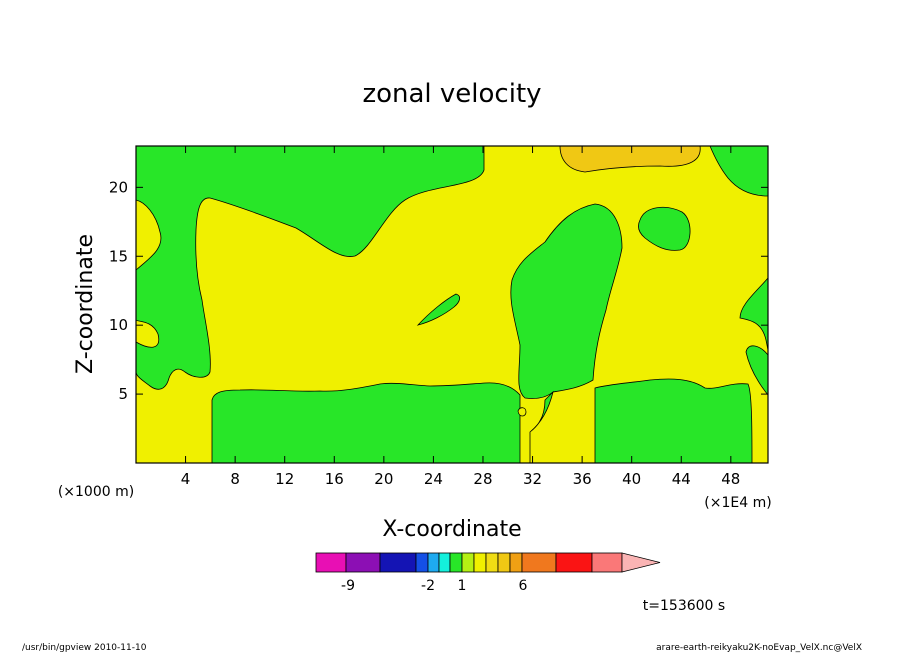 The width and height of the screenshot is (904, 659). I want to click on x-tick-label: 32, so click(532, 479).